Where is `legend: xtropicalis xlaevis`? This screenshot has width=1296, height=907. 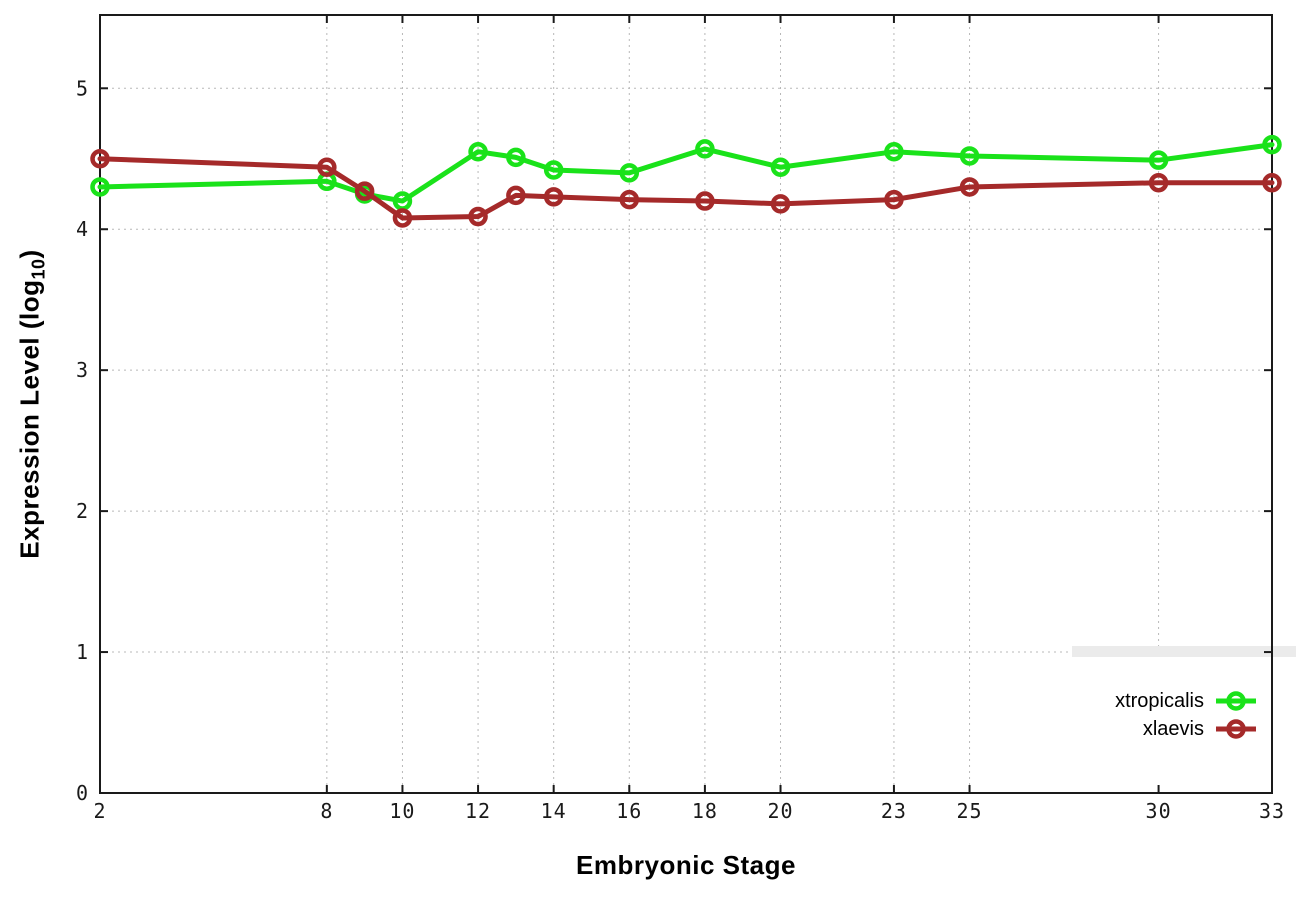 legend: xtropicalis xlaevis is located at coordinates (1186, 715).